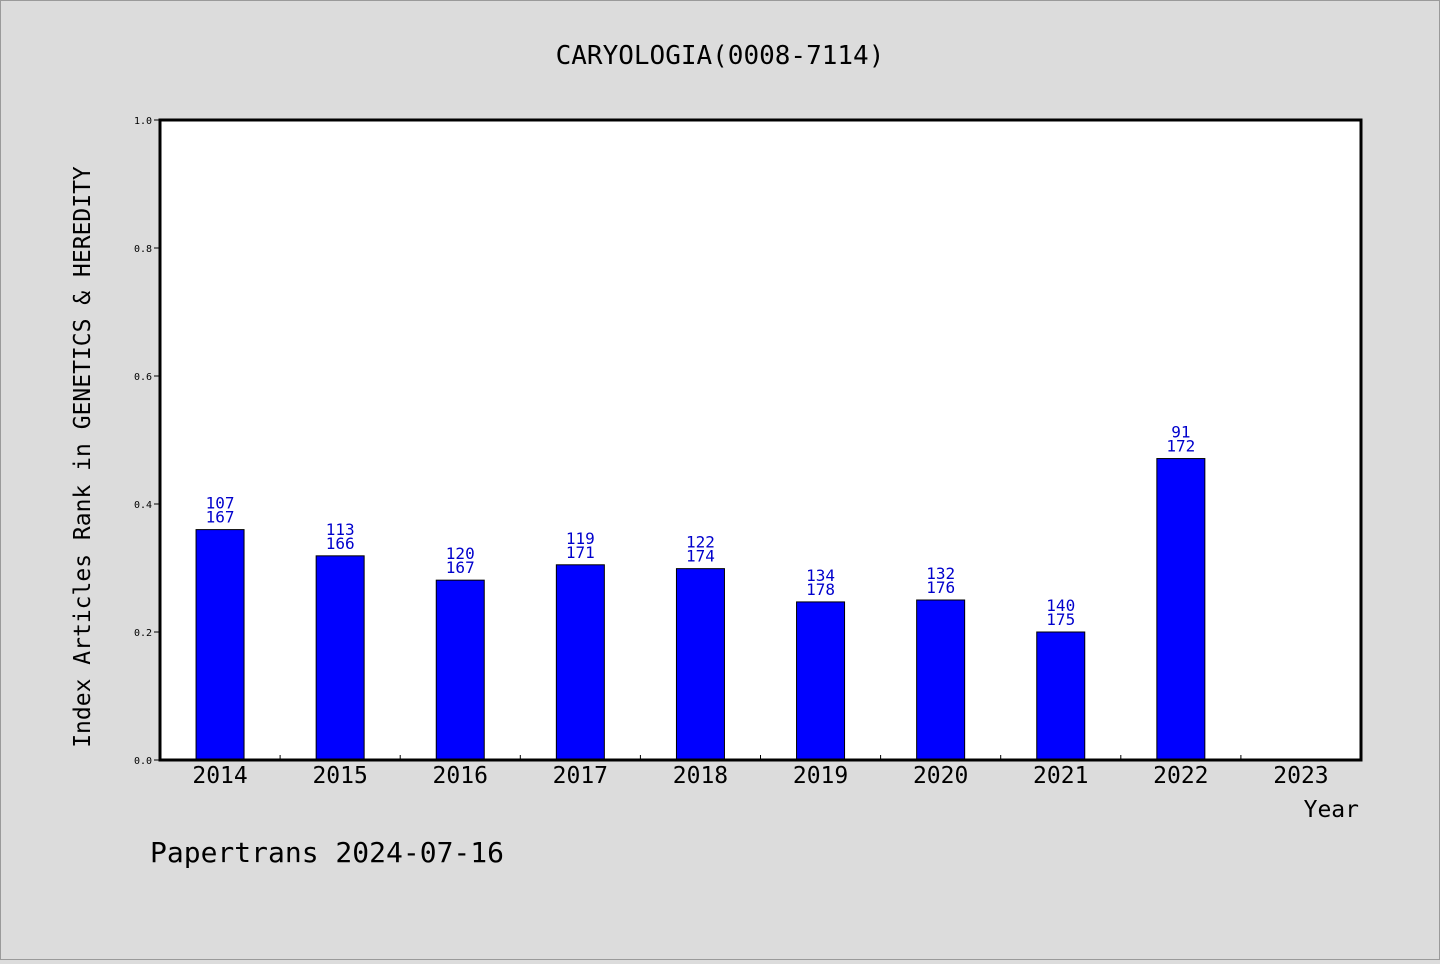  Describe the element at coordinates (1181, 609) in the screenshot. I see `bar-2022` at that location.